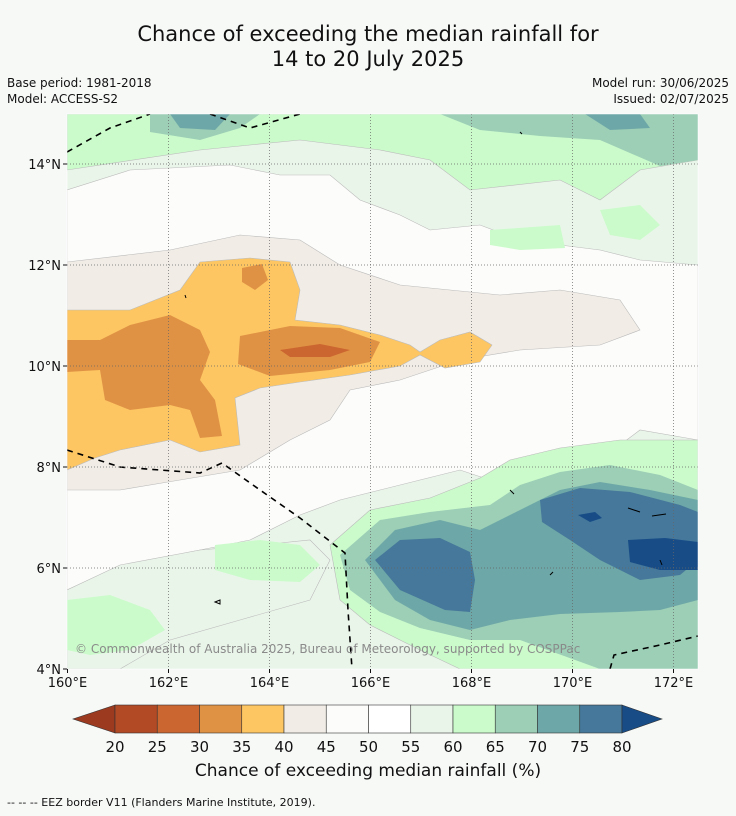 The image size is (736, 816). What do you see at coordinates (49, 468) in the screenshot?
I see `lat-tick-label: 8°N` at bounding box center [49, 468].